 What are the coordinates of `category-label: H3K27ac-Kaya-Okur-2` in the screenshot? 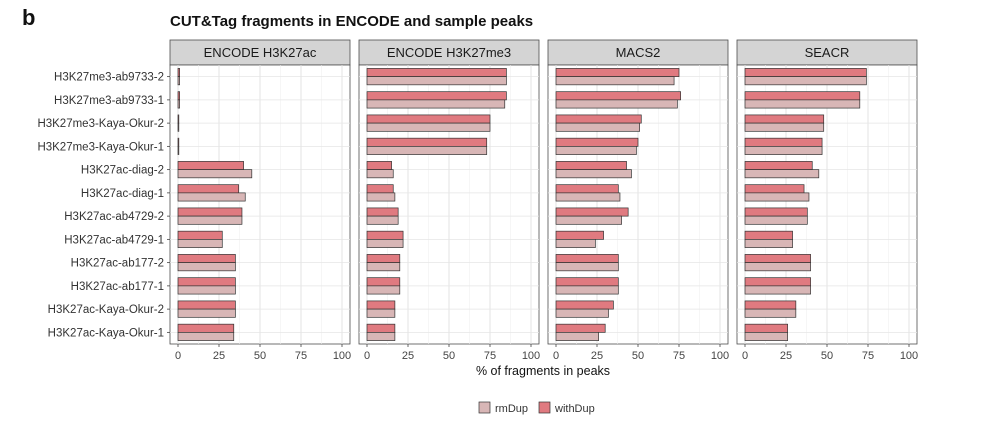 It's located at (106, 310).